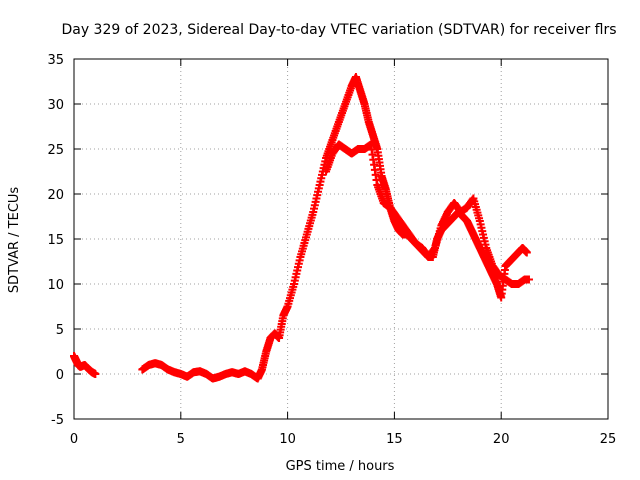 This screenshot has height=480, width=640. I want to click on x-tick-label: 20, so click(501, 439).